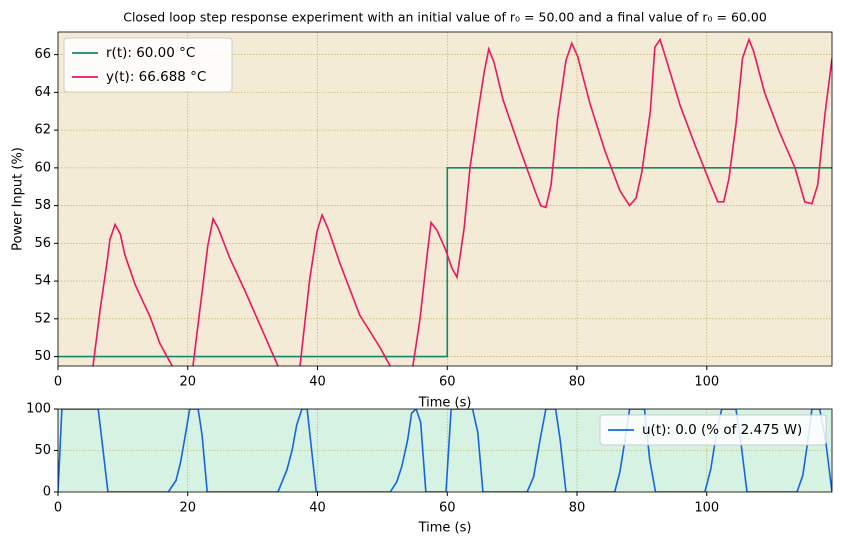 Image resolution: width=842 pixels, height=550 pixels. What do you see at coordinates (42, 54) in the screenshot?
I see `y-tick-label: 66` at bounding box center [42, 54].